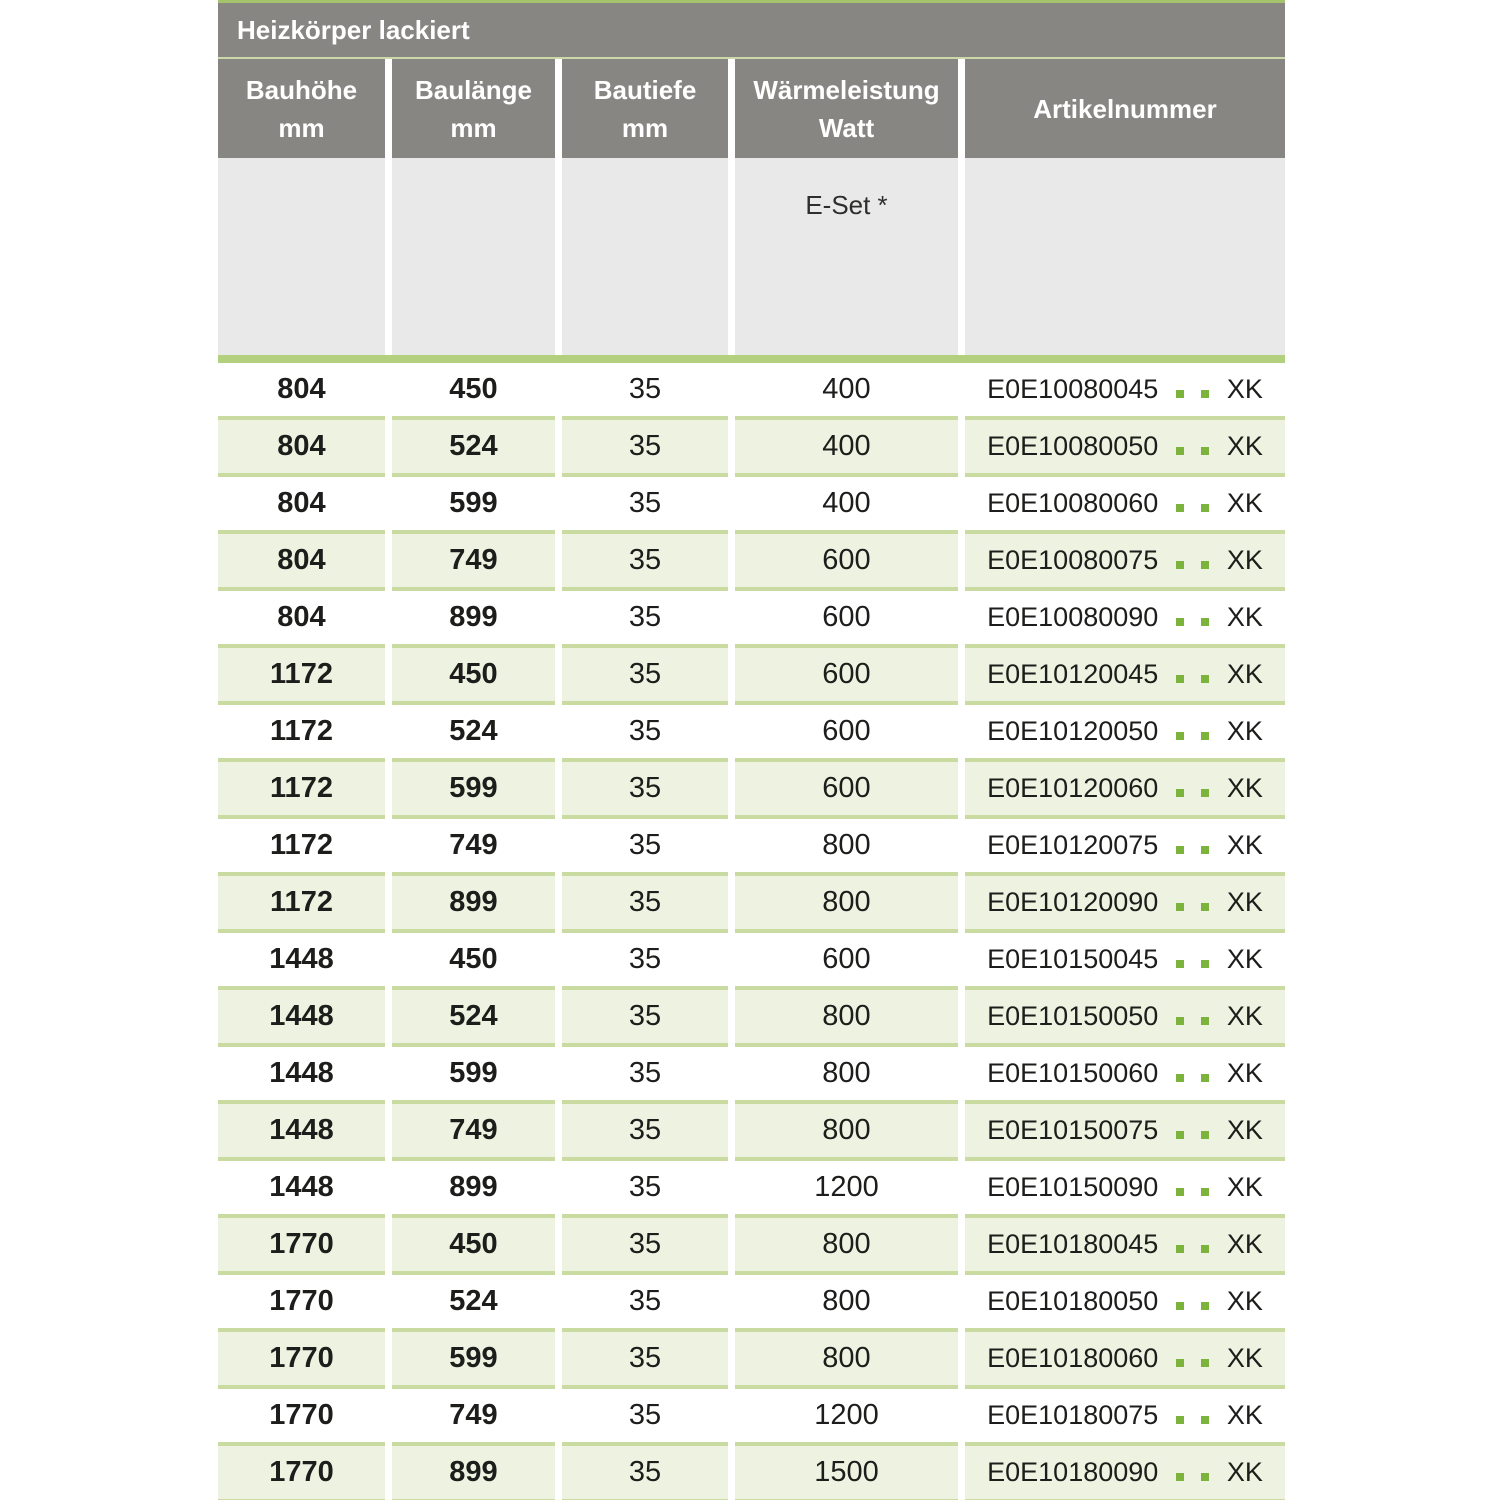  Describe the element at coordinates (846, 256) in the screenshot. I see `subheader-cell-eset: E-Set *` at that location.